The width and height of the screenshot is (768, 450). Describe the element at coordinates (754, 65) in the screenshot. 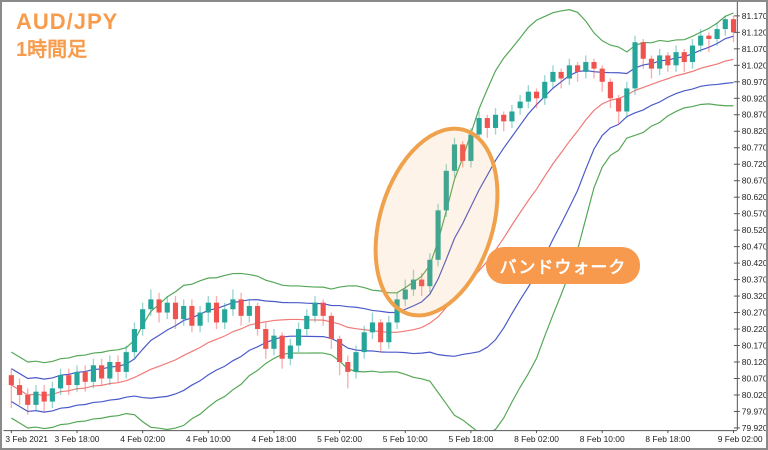

I see `y-axis-label: 81.020` at that location.